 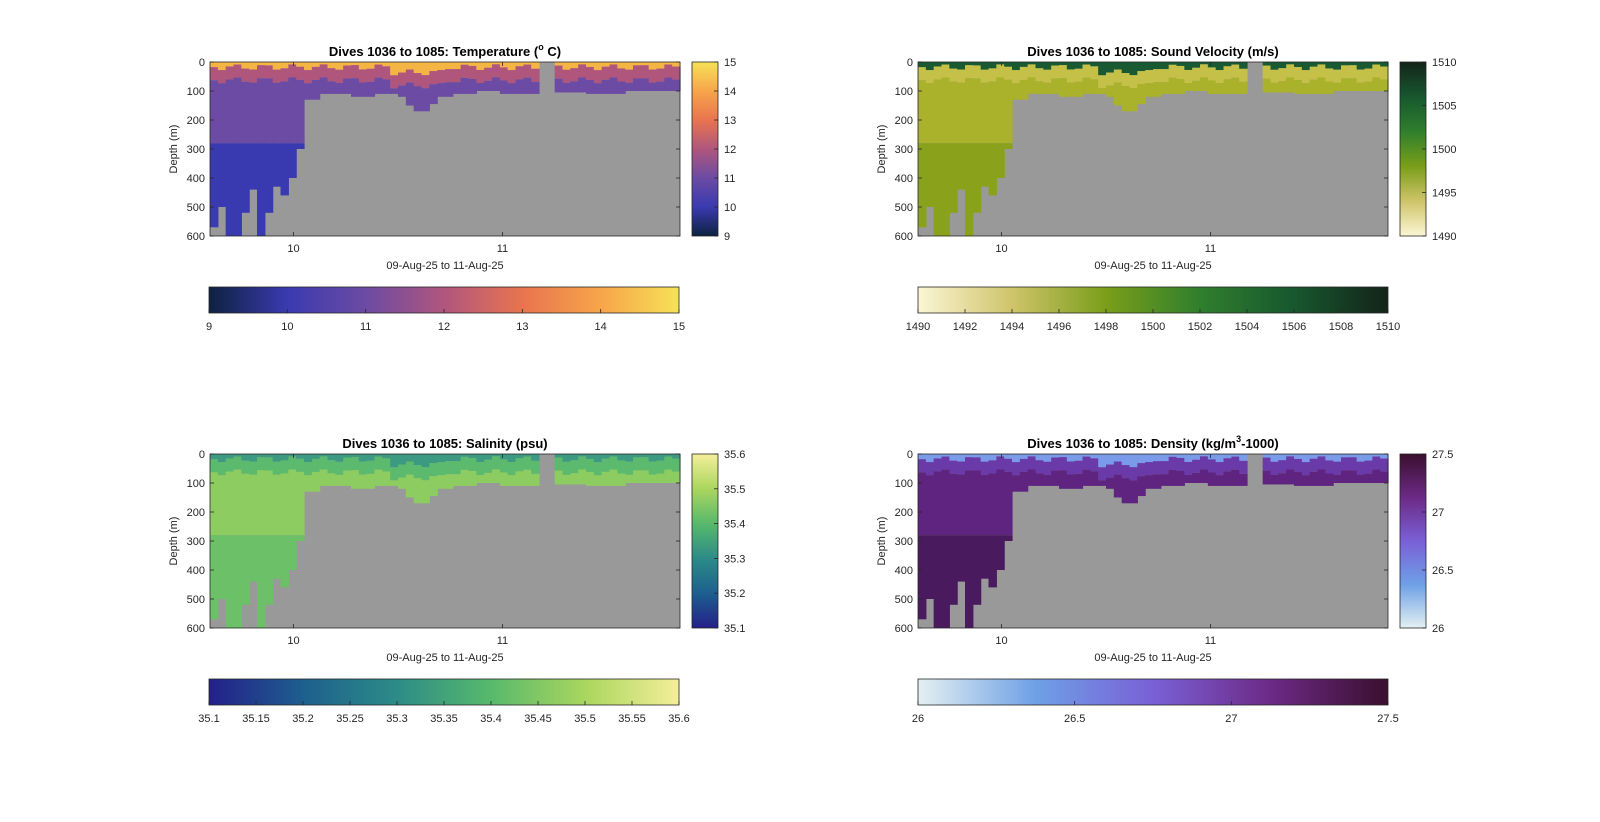 What do you see at coordinates (196, 208) in the screenshot?
I see `y-tick-label: 500` at bounding box center [196, 208].